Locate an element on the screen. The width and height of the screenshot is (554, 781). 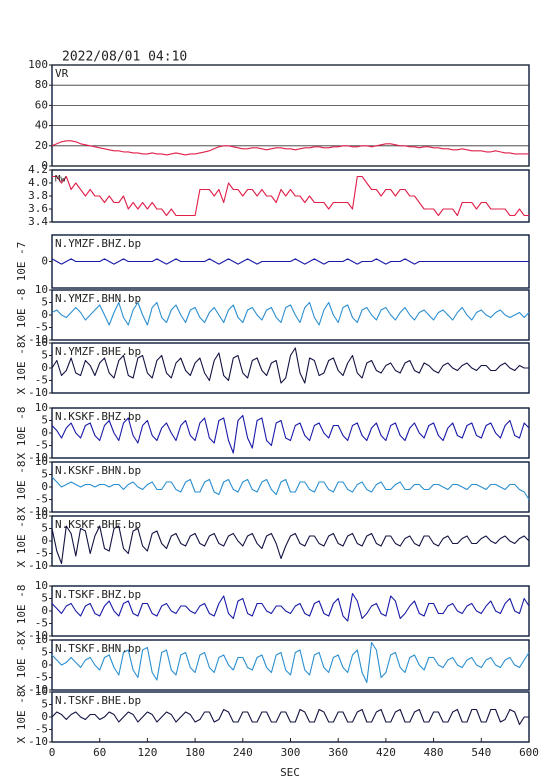
x-tick-label: 60 is located at coordinates (99, 752).